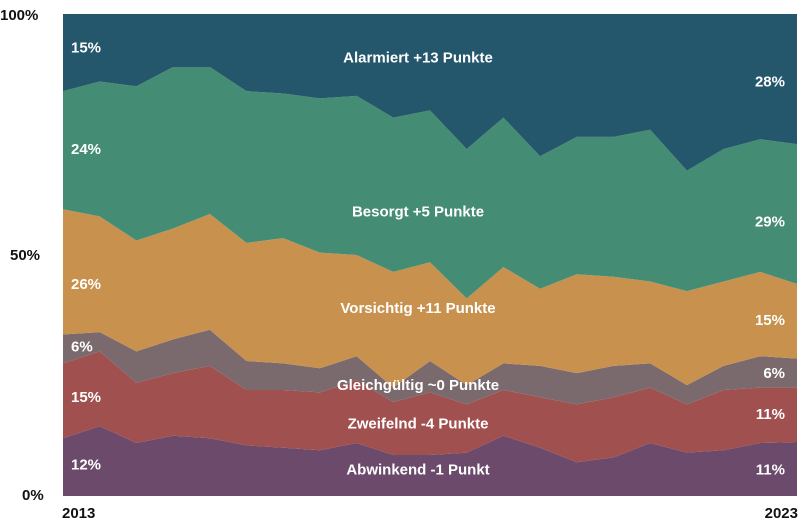 This screenshot has width=800, height=523. Describe the element at coordinates (86, 397) in the screenshot. I see `start-label-zweifelnd: 15%` at that location.